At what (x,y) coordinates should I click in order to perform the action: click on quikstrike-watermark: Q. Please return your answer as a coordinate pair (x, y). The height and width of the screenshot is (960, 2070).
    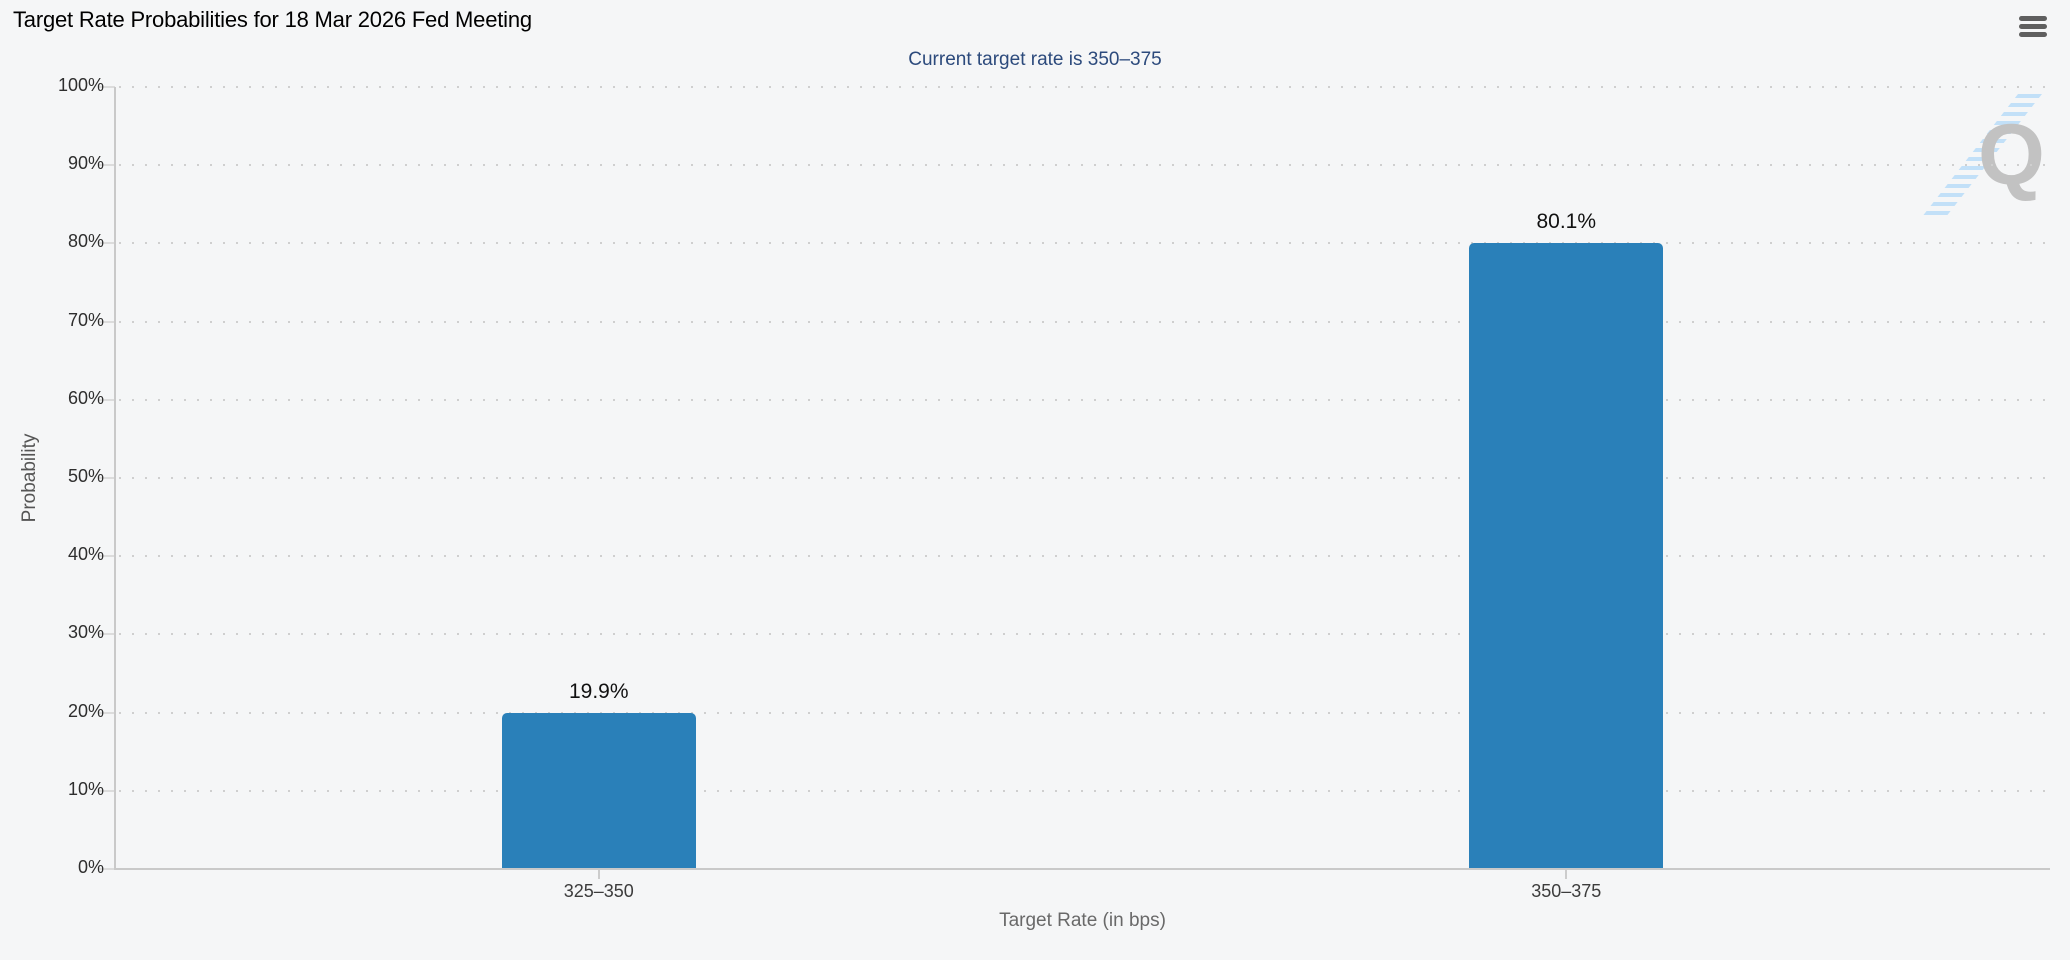
    Looking at the image, I should click on (1991, 163).